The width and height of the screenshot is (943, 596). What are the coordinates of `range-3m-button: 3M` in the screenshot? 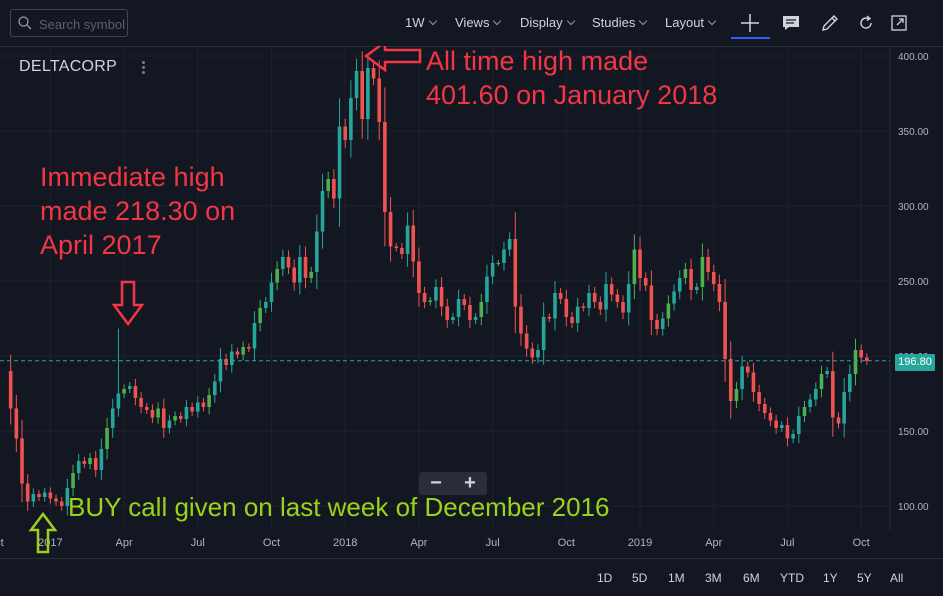 It's located at (713, 578).